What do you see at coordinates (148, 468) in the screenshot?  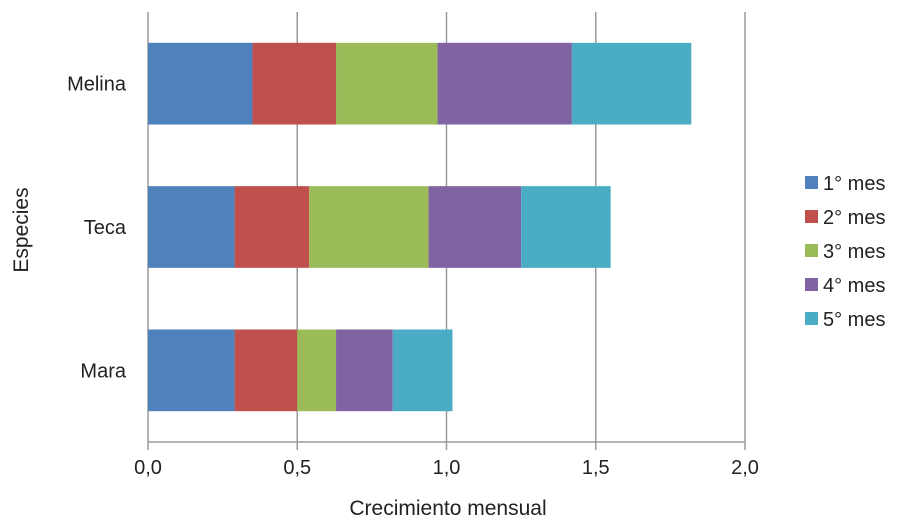 I see `x-tick-label: 0,0` at bounding box center [148, 468].